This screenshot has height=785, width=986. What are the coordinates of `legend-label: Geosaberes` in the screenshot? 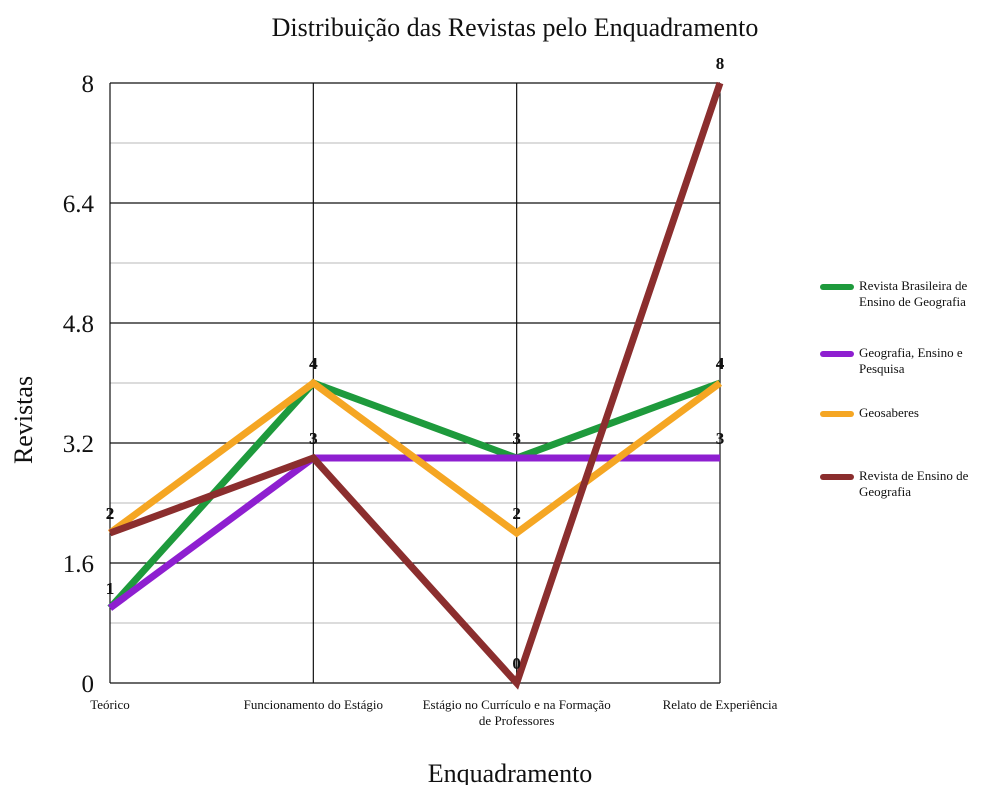 It's located at (889, 412).